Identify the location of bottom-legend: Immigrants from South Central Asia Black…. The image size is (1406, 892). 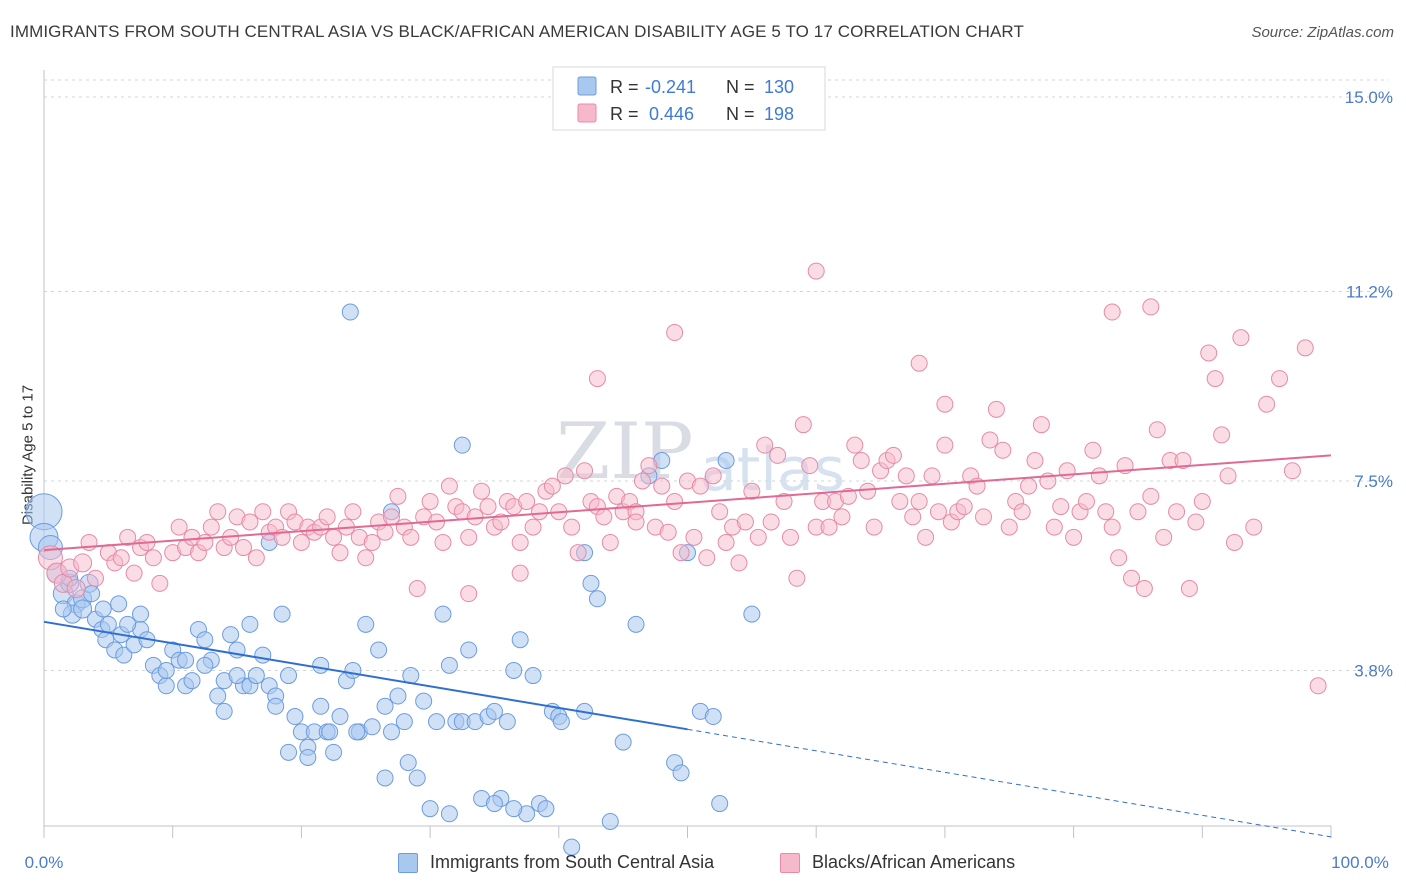
(703, 865).